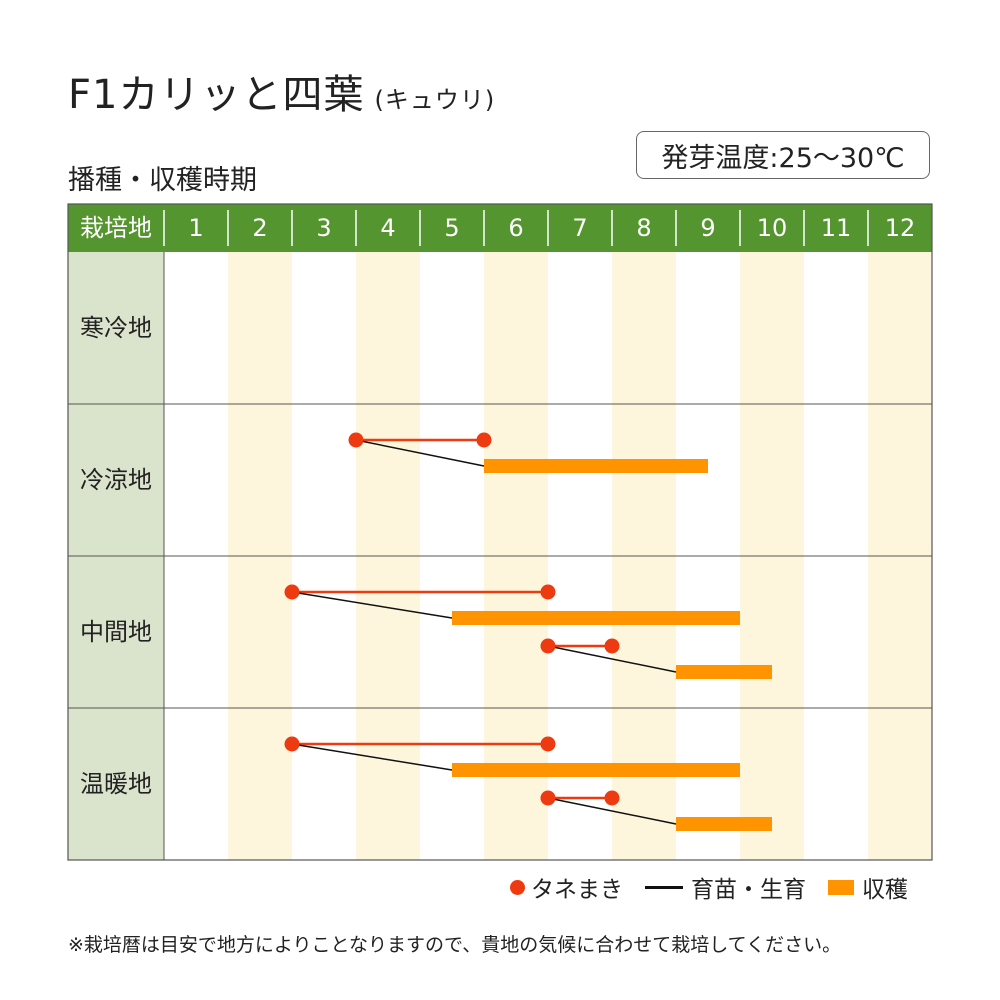 The width and height of the screenshot is (1000, 1000). Describe the element at coordinates (435, 100) in the screenshot. I see `title-subtitle: (キュウリ)` at that location.